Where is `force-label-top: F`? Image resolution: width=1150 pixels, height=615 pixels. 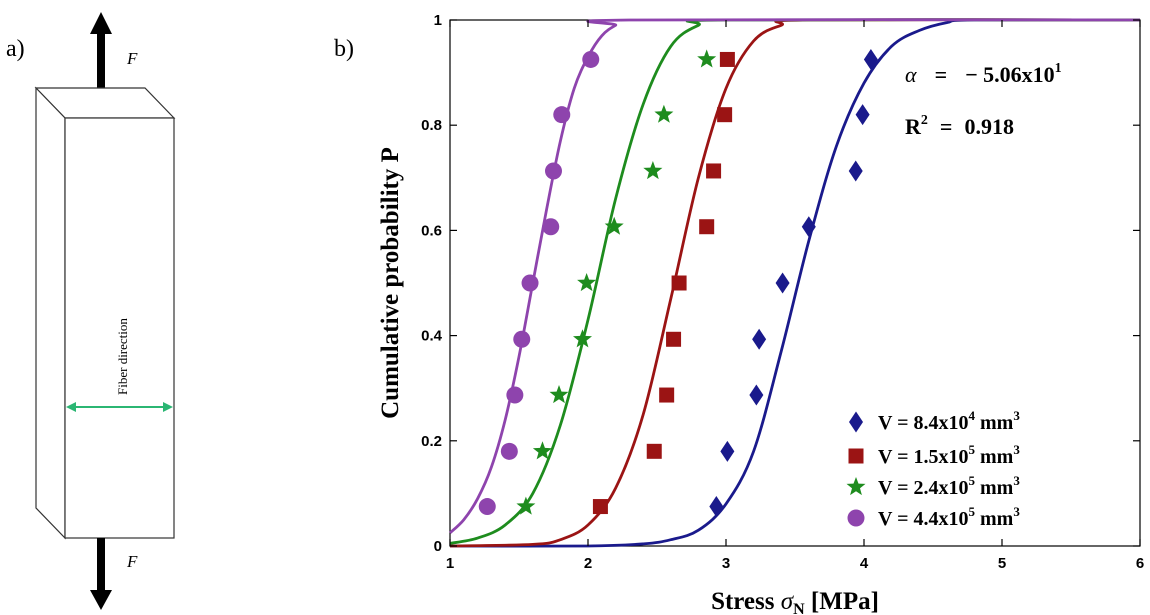 force-label-top: F is located at coordinates (132, 58).